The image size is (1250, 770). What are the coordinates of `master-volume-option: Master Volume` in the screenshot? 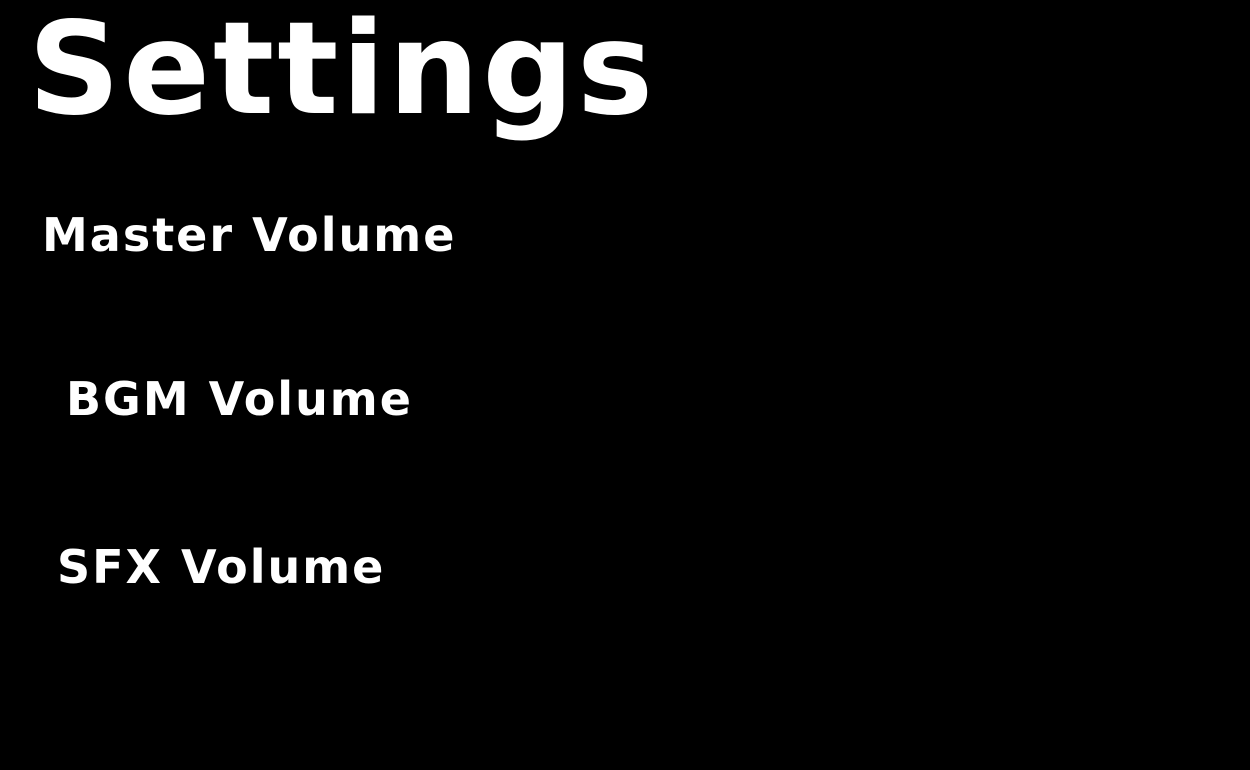 It's located at (249, 235).